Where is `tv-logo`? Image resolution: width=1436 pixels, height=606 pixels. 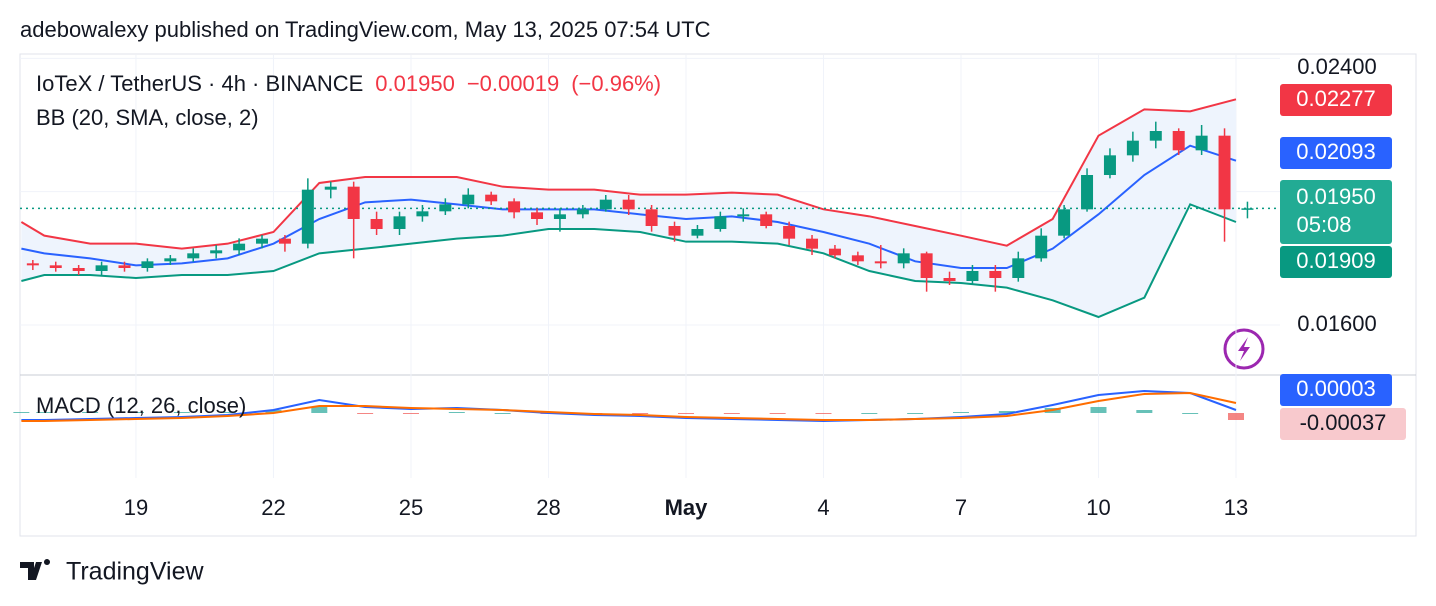 tv-logo is located at coordinates (35, 569).